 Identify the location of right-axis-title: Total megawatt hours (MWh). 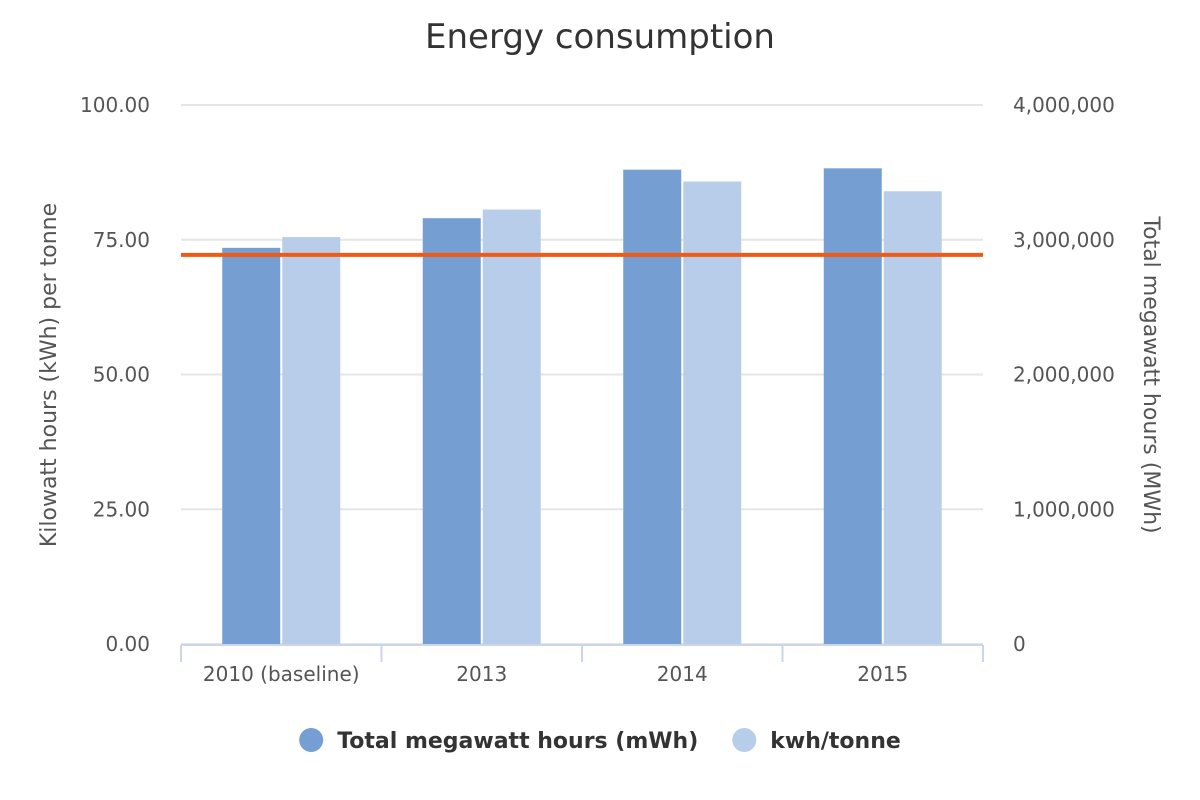
(1150, 374).